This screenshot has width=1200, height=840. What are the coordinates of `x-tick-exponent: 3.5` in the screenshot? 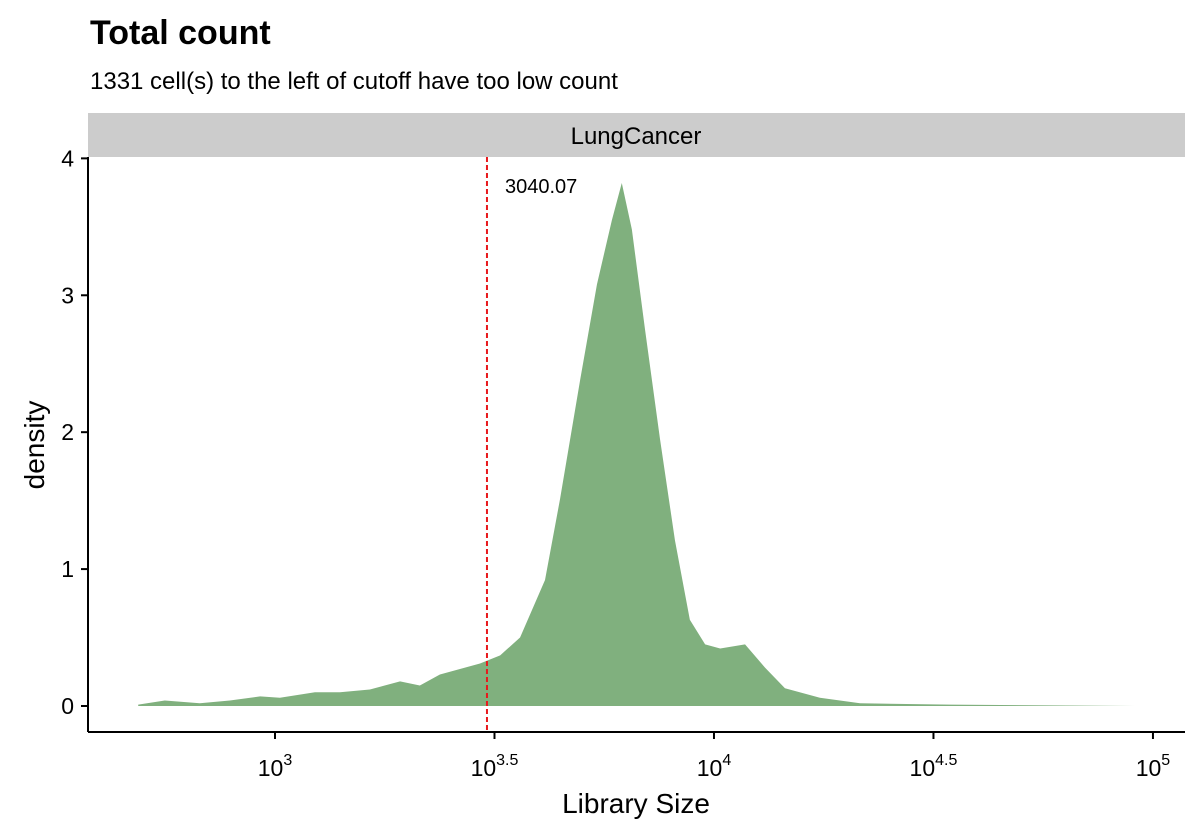 It's located at (507, 760).